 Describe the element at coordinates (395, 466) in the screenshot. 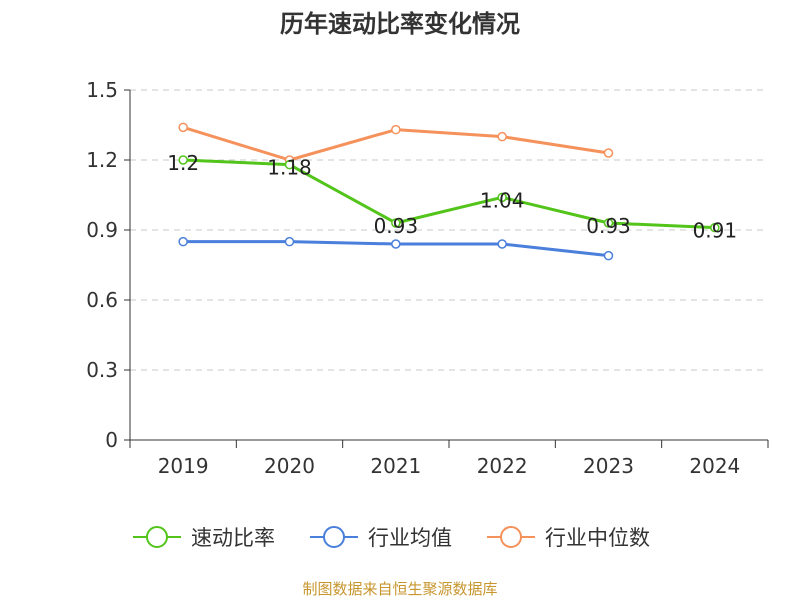

I see `x-tick-label: 2021` at that location.